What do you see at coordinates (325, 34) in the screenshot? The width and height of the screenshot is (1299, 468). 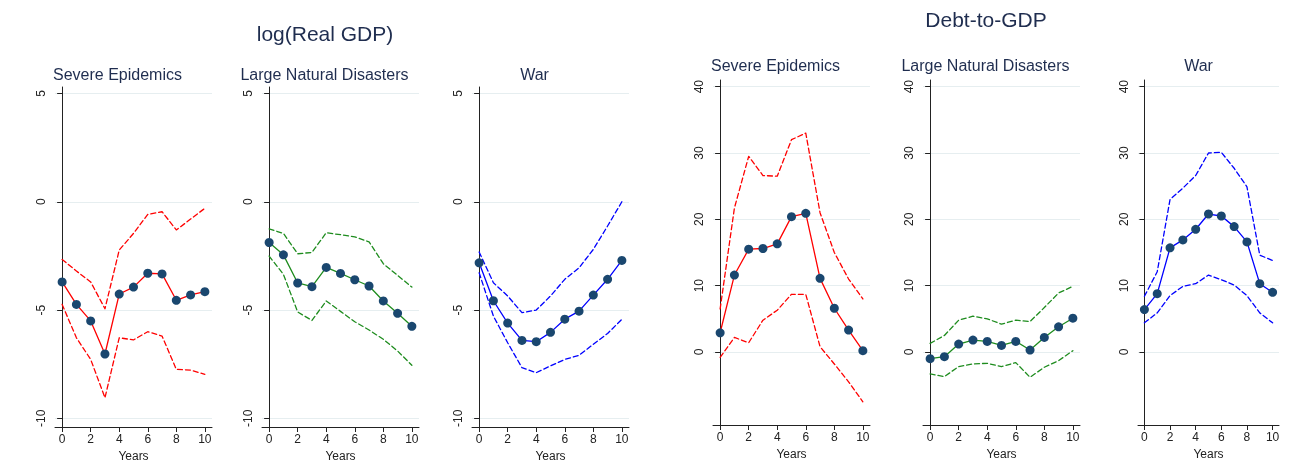 I see `text: log(Real GDP)` at bounding box center [325, 34].